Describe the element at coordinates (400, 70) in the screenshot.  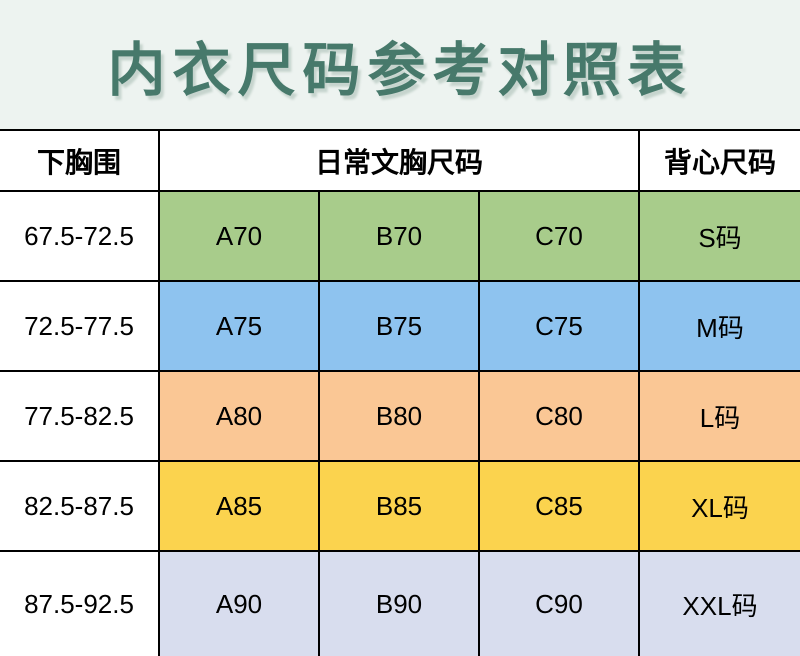
I see `page-title: 内衣尺码参考对照表` at that location.